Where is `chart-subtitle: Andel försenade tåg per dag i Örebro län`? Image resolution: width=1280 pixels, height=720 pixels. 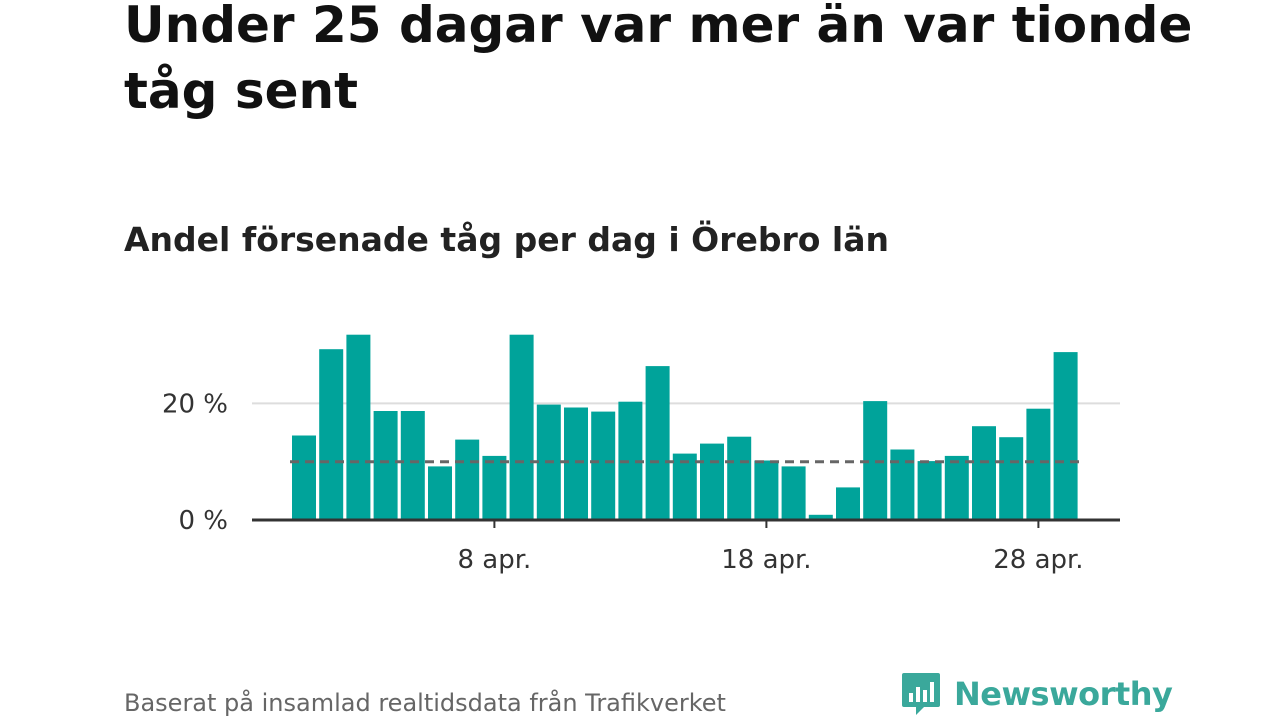 chart-subtitle: Andel försenade tåg per dag i Örebro län is located at coordinates (506, 239).